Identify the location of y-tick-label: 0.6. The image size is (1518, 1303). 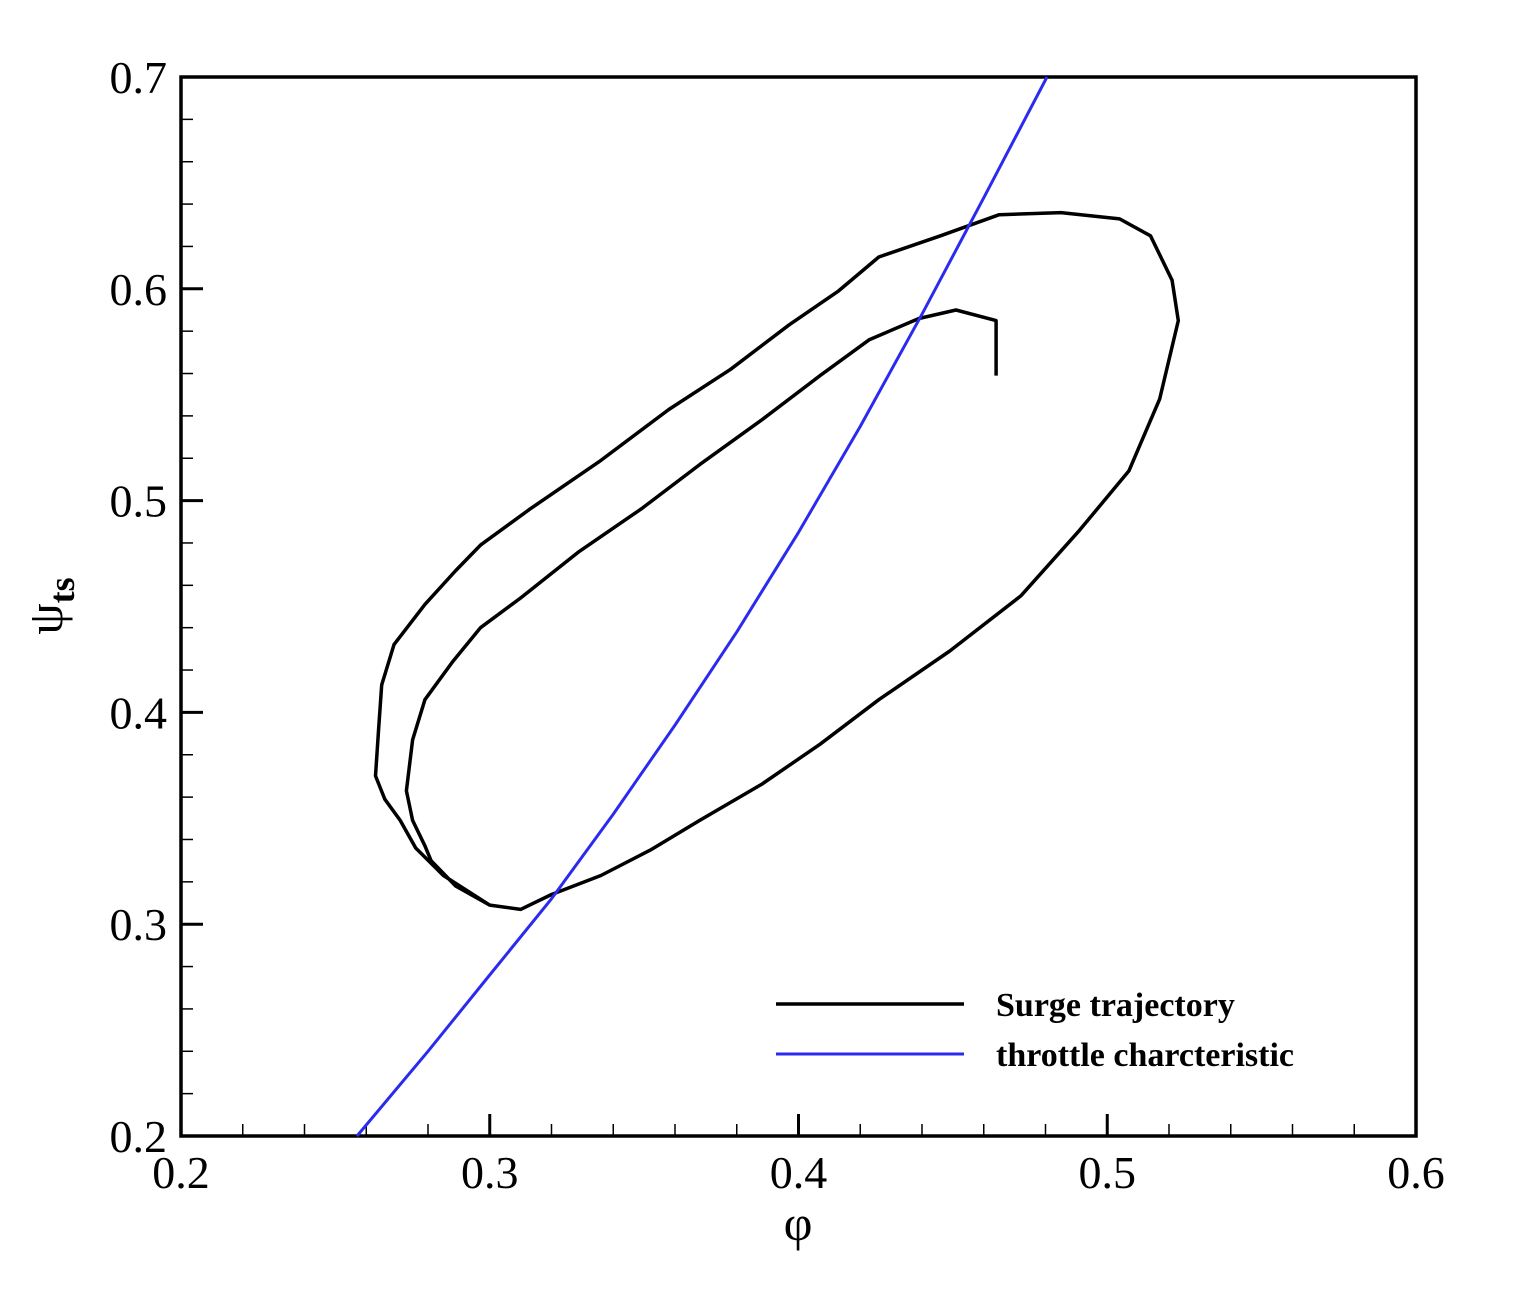
(139, 289).